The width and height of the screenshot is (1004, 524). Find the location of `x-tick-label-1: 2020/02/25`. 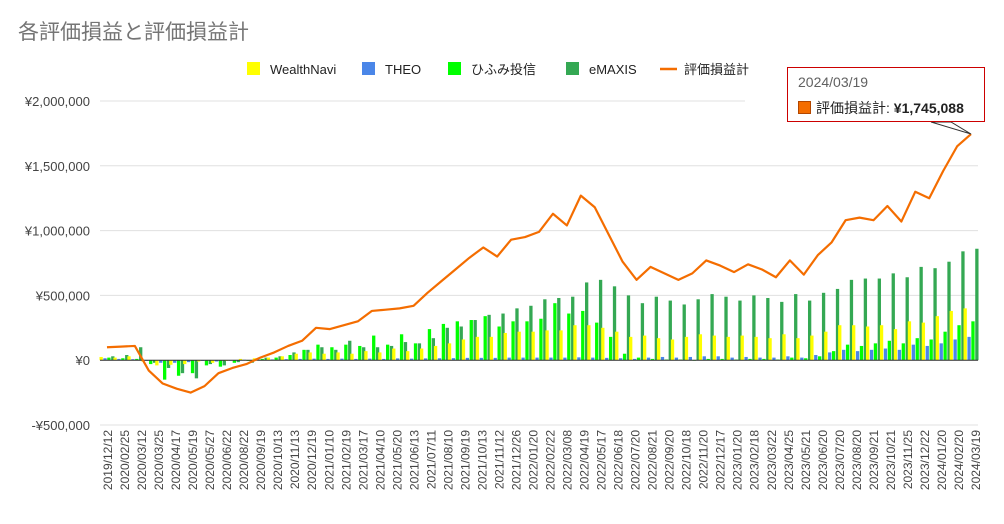

x-tick-label-1: 2020/02/25 is located at coordinates (125, 460).